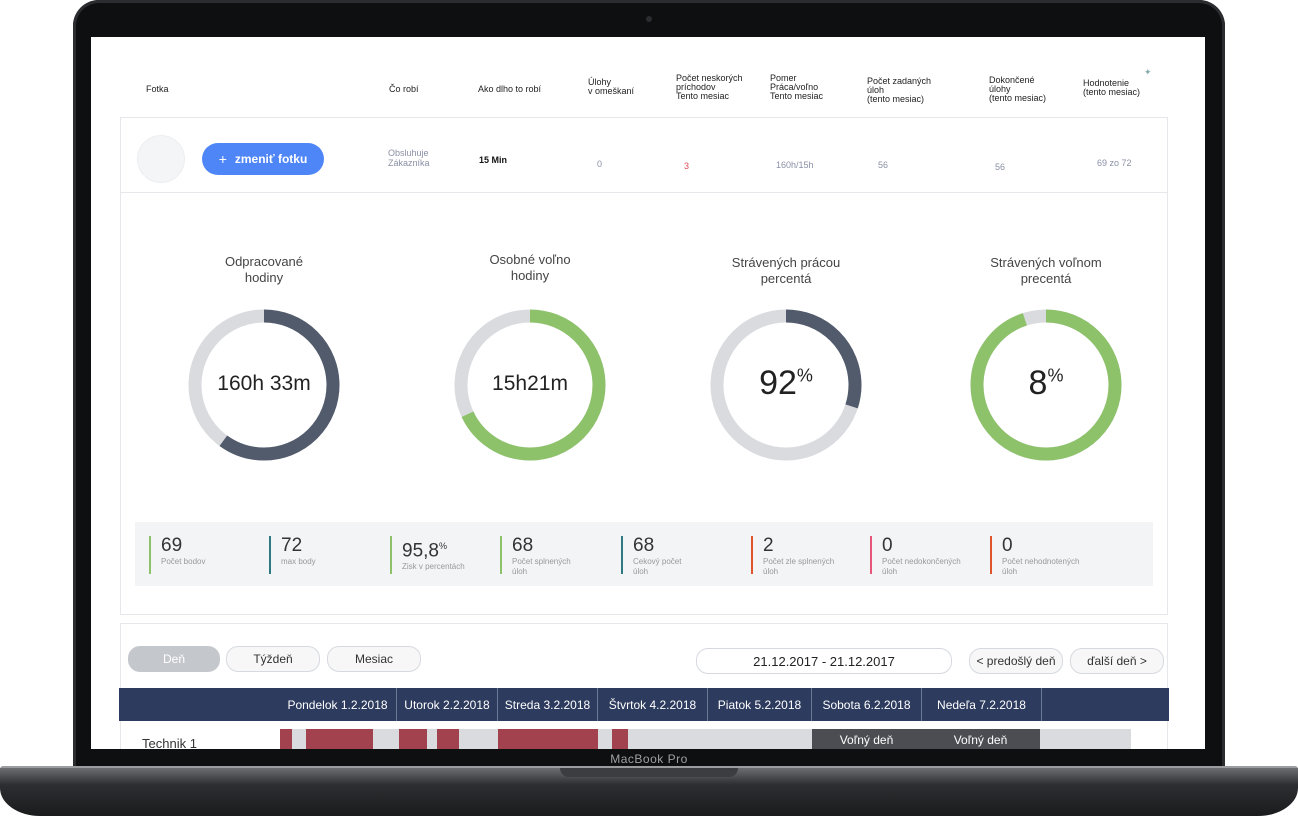 This screenshot has height=816, width=1298. Describe the element at coordinates (535, 555) in the screenshot. I see `stat-item: 68 Počet splnených úloh` at that location.